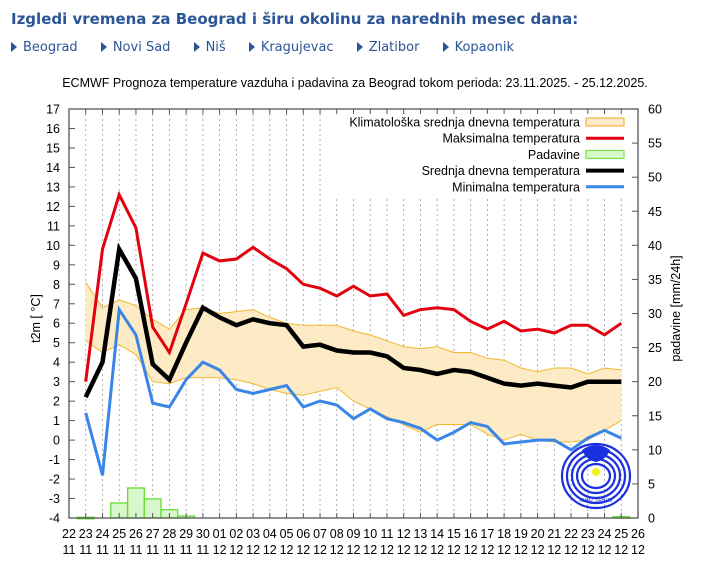 Image resolution: width=710 pixels, height=562 pixels. Describe the element at coordinates (54, 519) in the screenshot. I see `y-tick-label: -4` at that location.